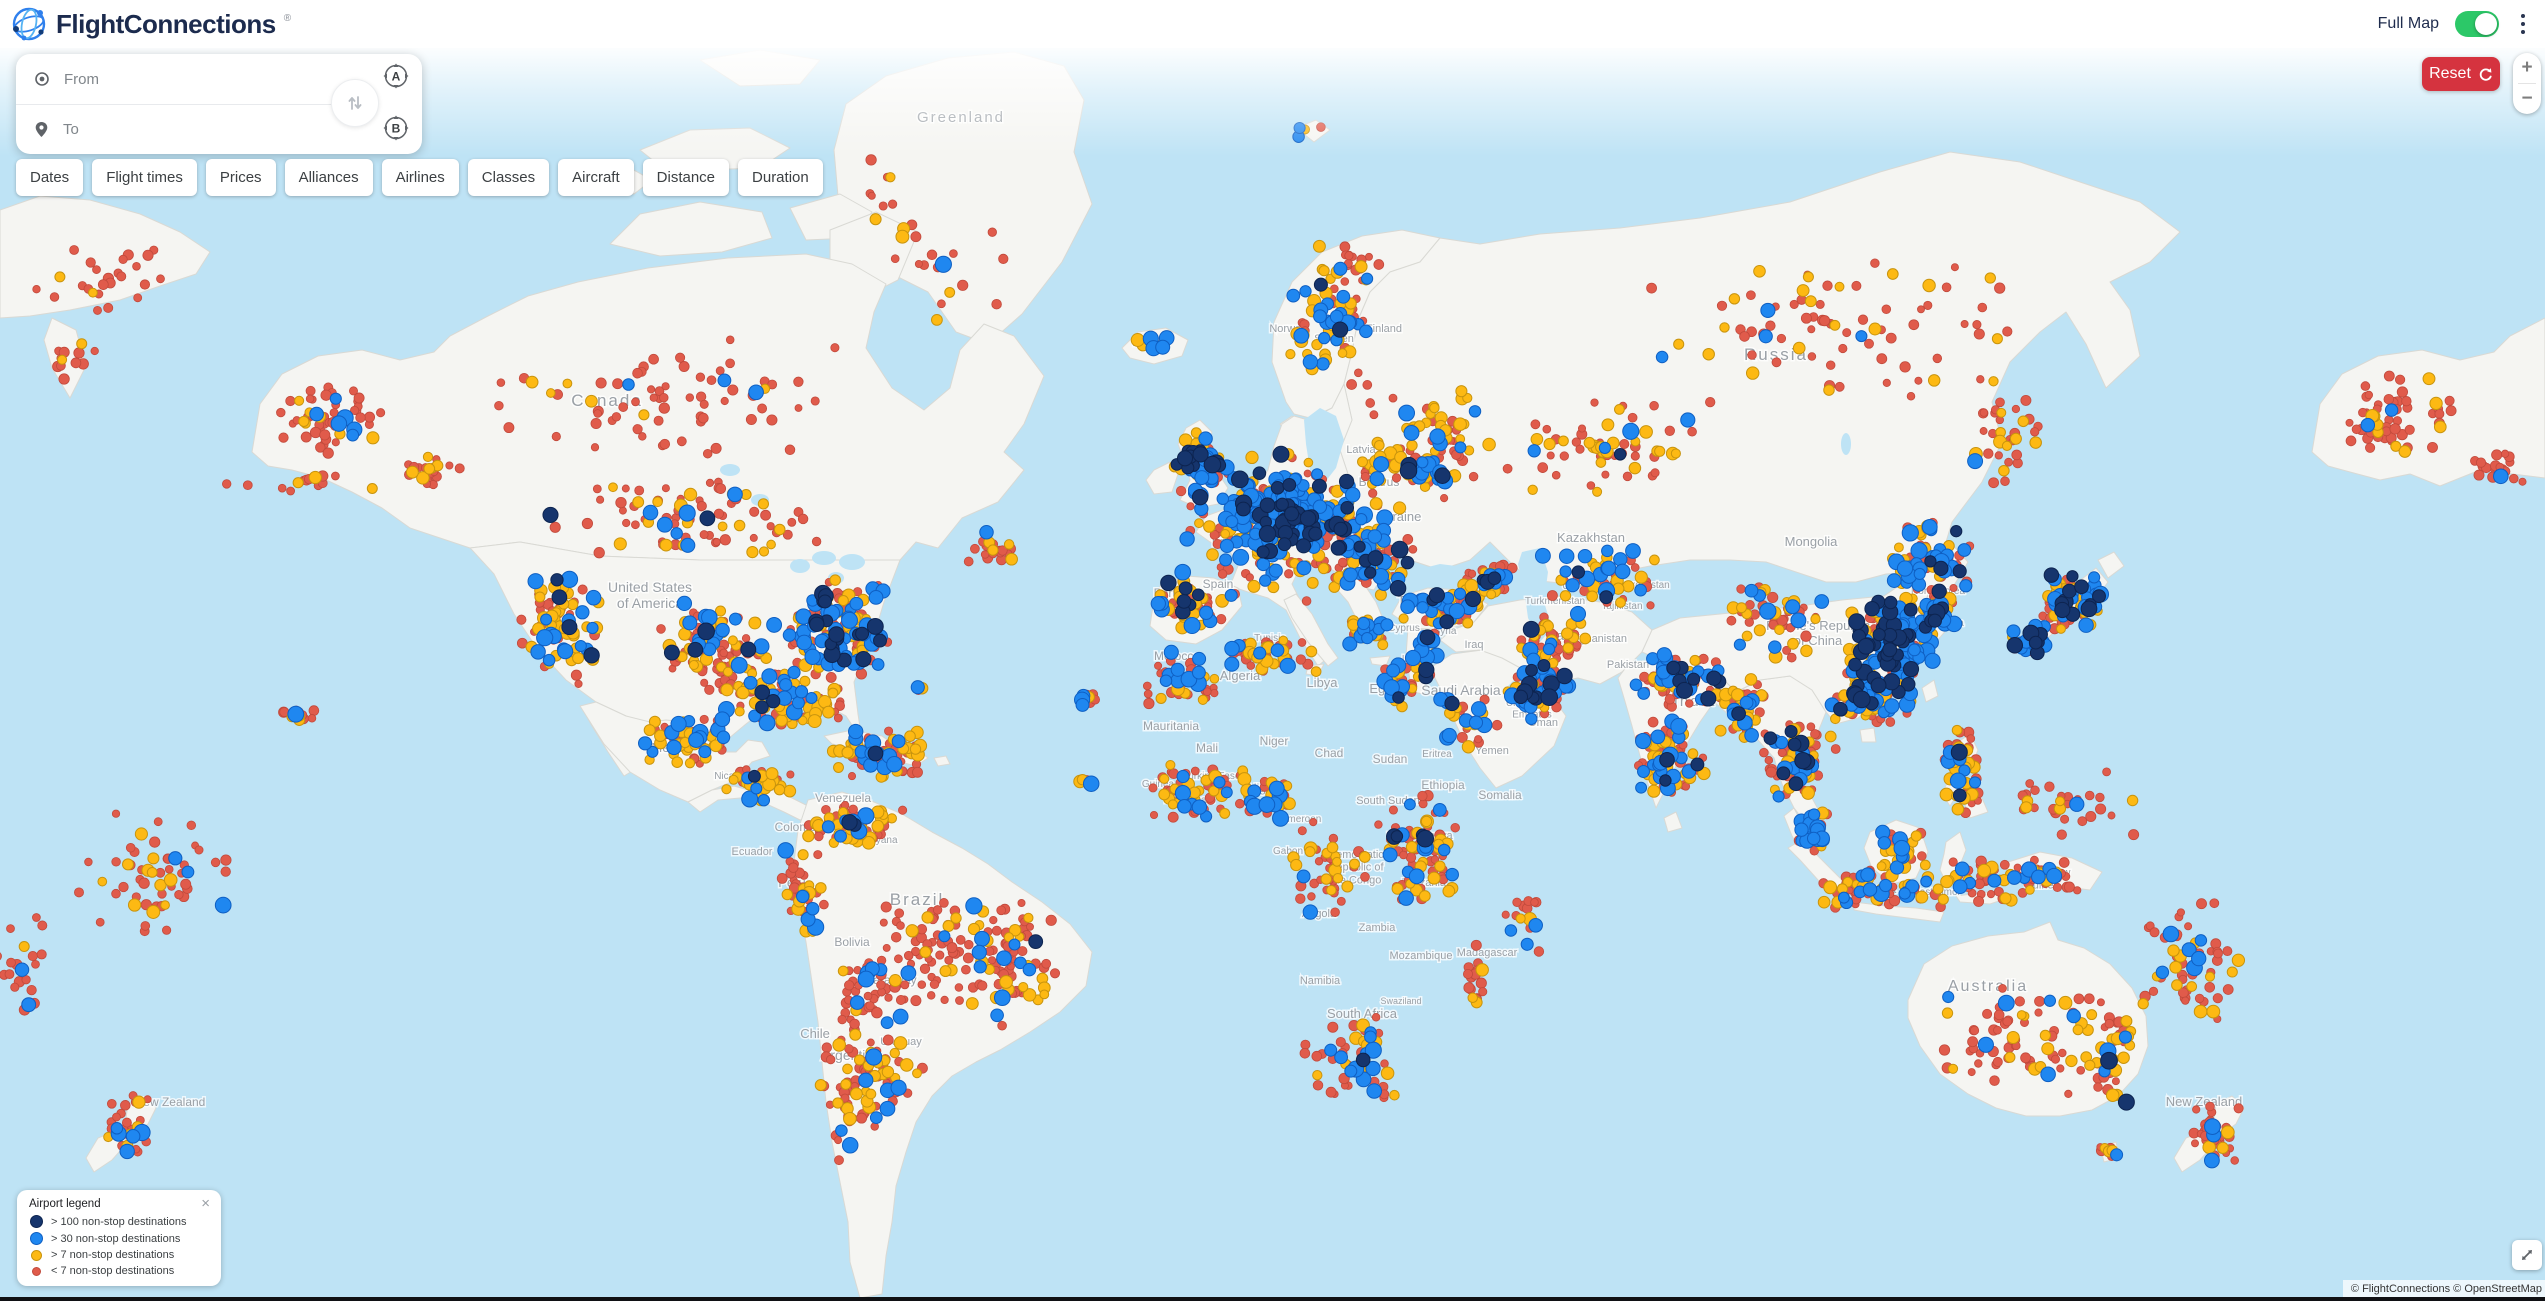 The width and height of the screenshot is (2545, 1301). I want to click on svg-text: Chad, so click(1329, 753).